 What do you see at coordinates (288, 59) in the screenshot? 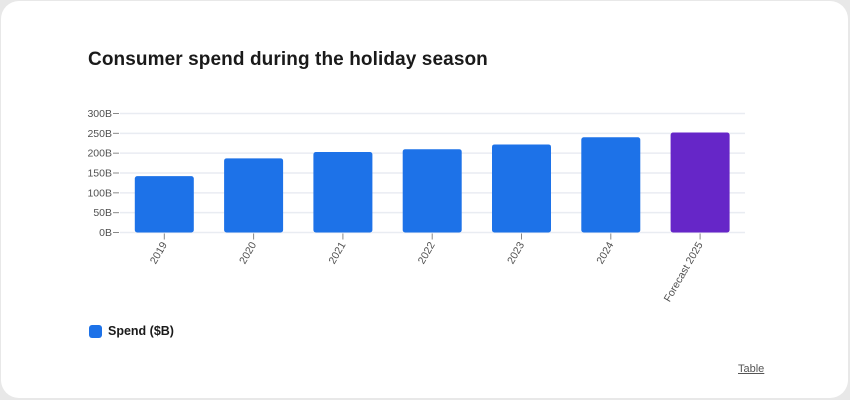
I see `chart-title: Consumer spend during the holiday season` at bounding box center [288, 59].